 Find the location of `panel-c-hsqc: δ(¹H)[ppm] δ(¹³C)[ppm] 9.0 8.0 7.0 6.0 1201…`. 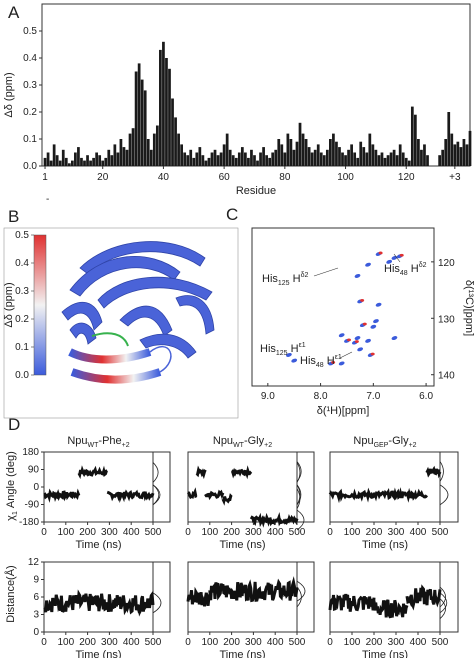

panel-c-hsqc: δ(¹H)[ppm] δ(¹³C)[ppm] 9.0 8.0 7.0 6.0 1201… is located at coordinates (362, 322).